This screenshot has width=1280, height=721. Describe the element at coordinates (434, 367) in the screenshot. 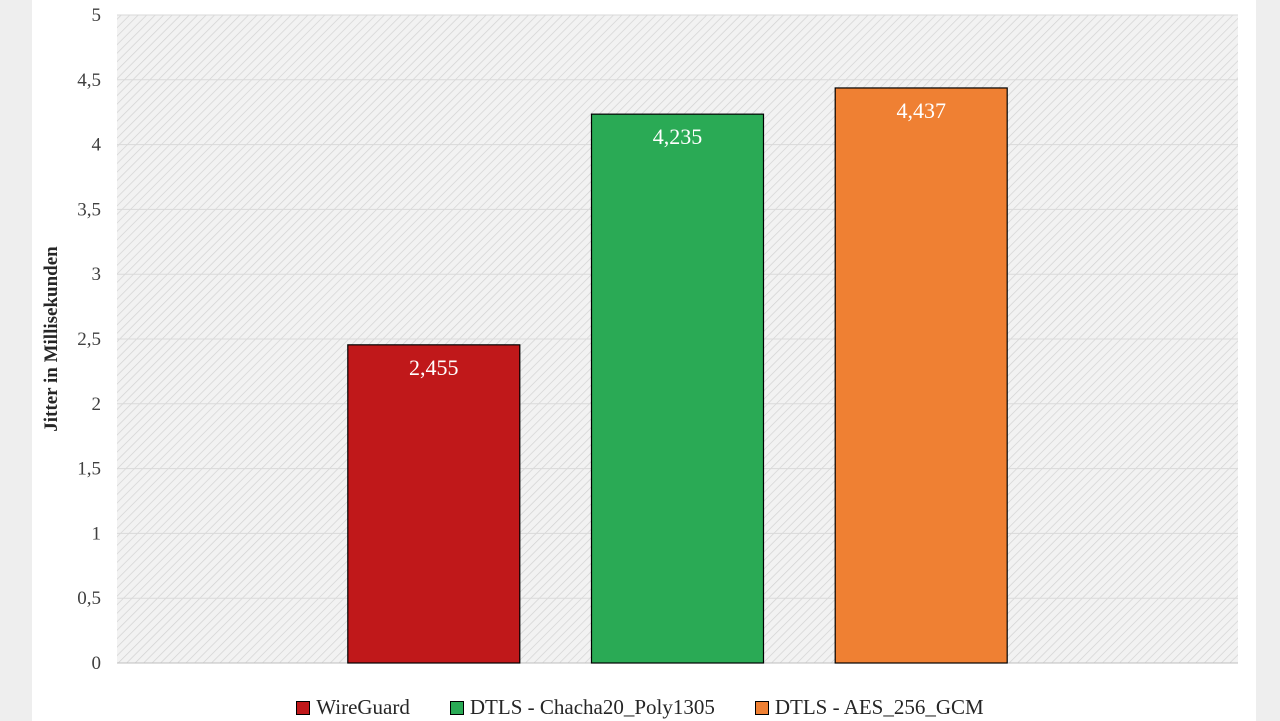

I see `data-label: 2,455` at that location.